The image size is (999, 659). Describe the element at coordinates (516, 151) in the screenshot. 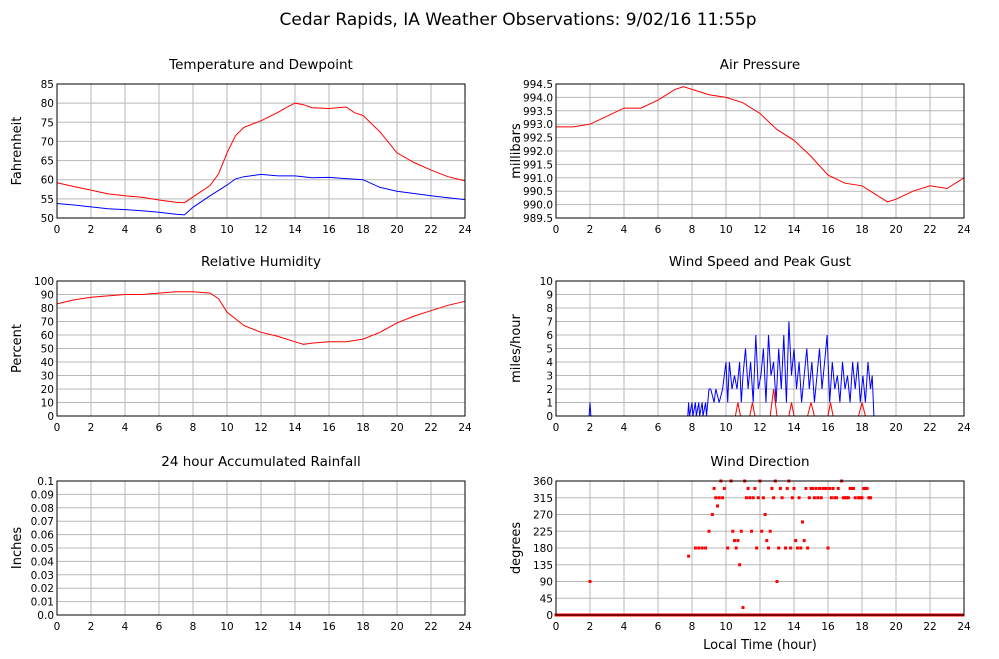

I see `pressure-y-axis-label: millibars` at that location.